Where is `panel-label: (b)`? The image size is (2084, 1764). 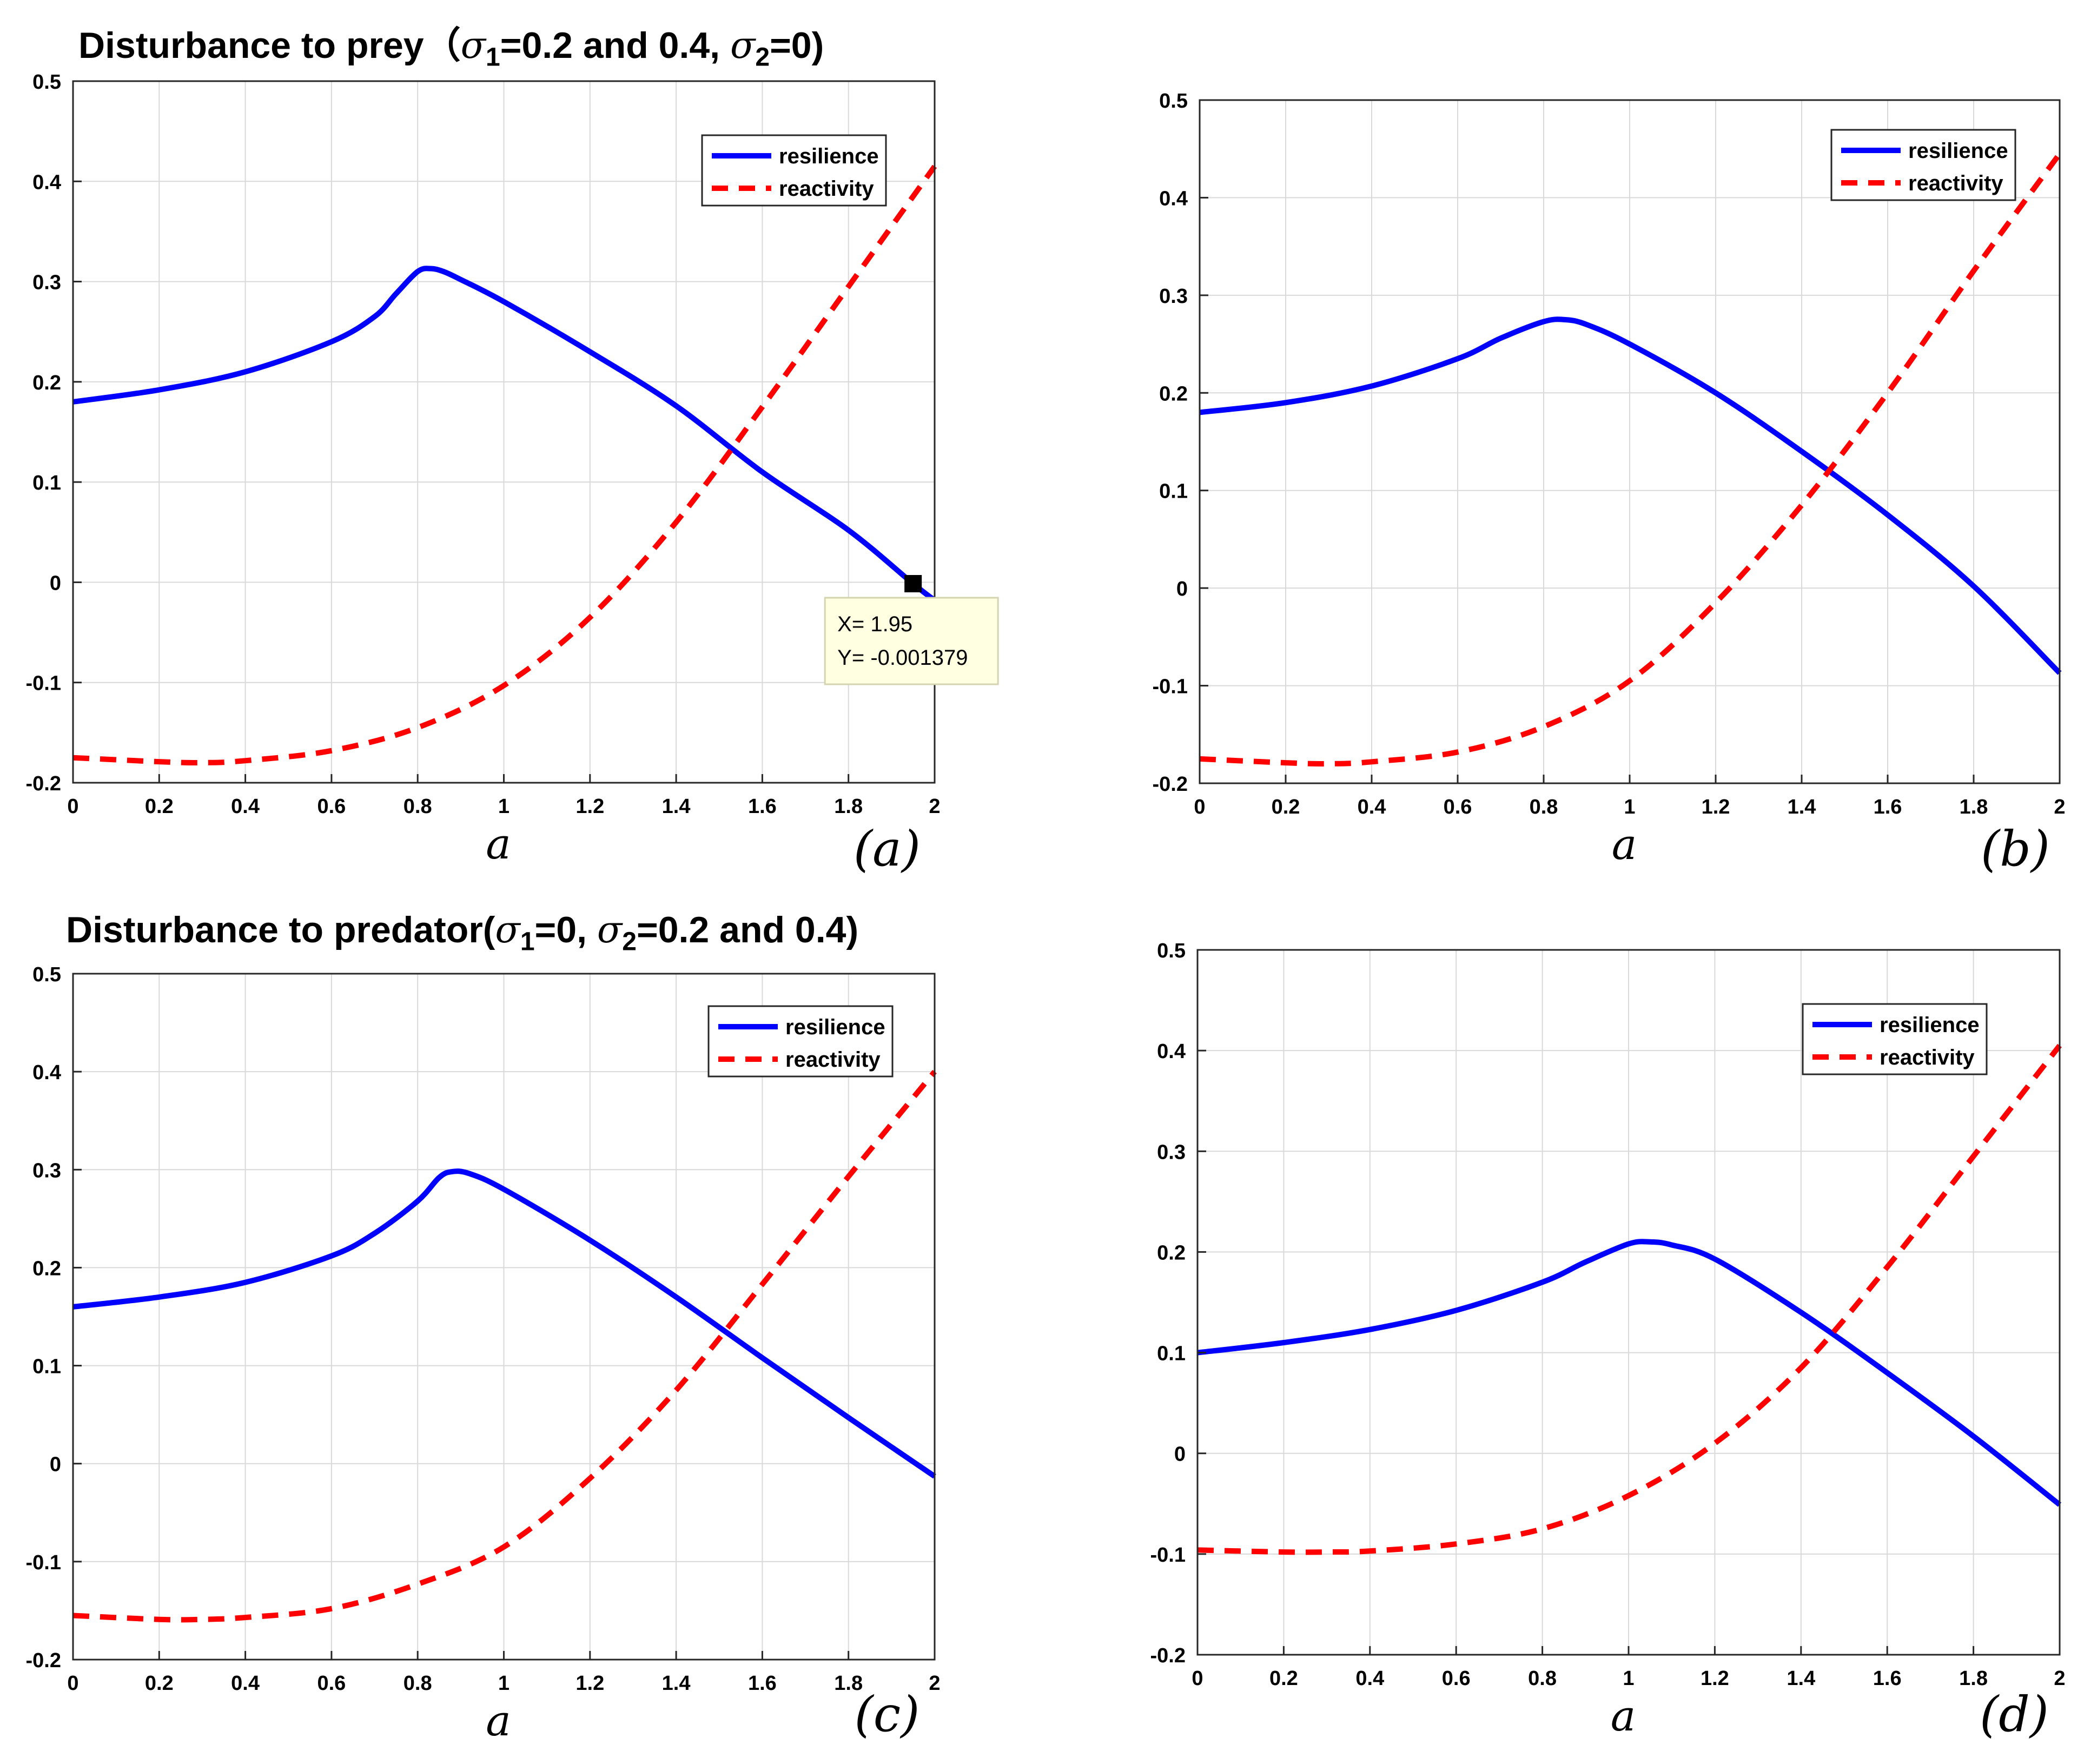
panel-label: (b) is located at coordinates (2016, 849).